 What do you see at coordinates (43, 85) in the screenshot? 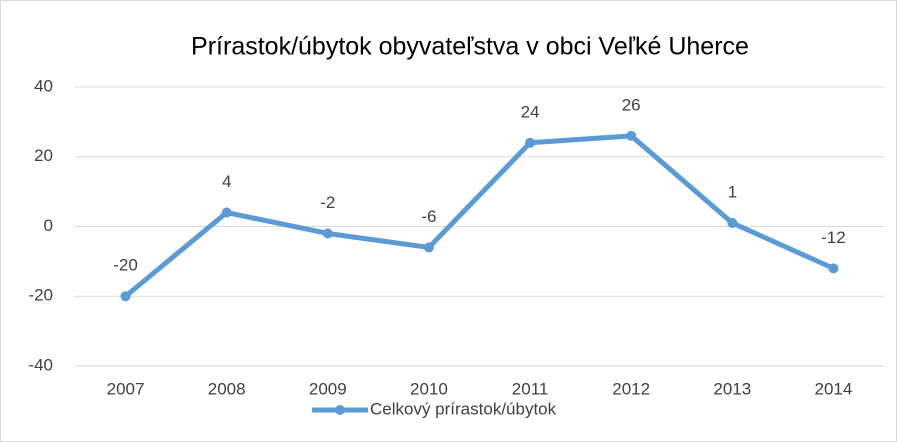
I see `y-tick-label: 40` at bounding box center [43, 85].